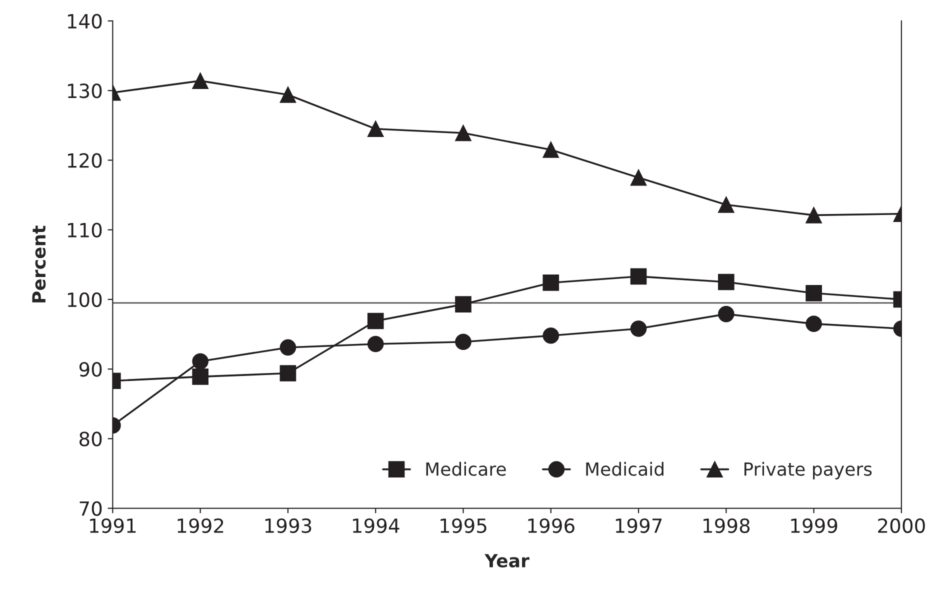 The height and width of the screenshot is (598, 939). Describe the element at coordinates (639, 526) in the screenshot. I see `x-tick-label: 1997` at that location.